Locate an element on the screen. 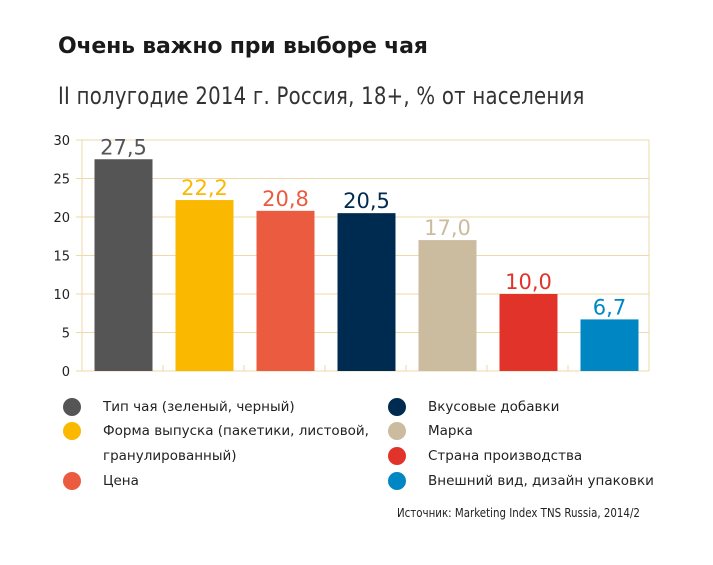 This screenshot has width=713, height=565. legend-label: Цена is located at coordinates (121, 481).